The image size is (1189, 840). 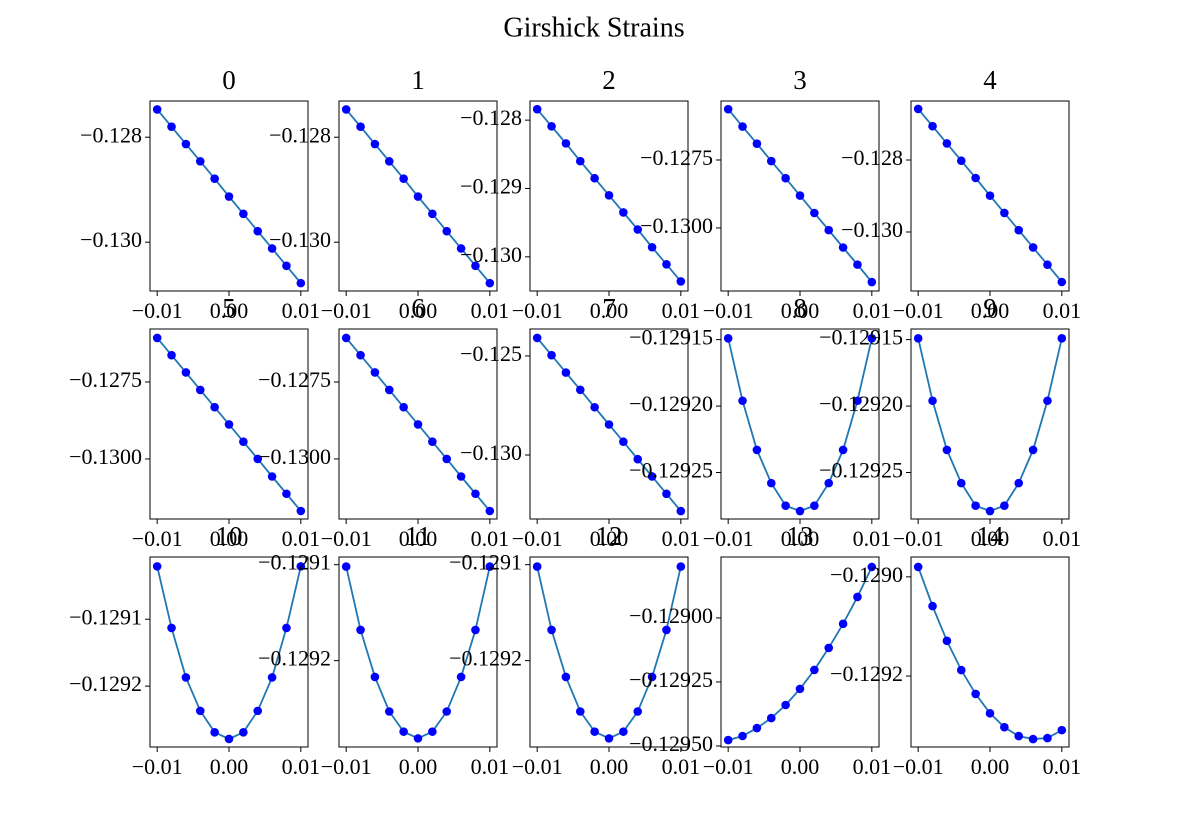 I want to click on subplot-title: 14, so click(x=991, y=536).